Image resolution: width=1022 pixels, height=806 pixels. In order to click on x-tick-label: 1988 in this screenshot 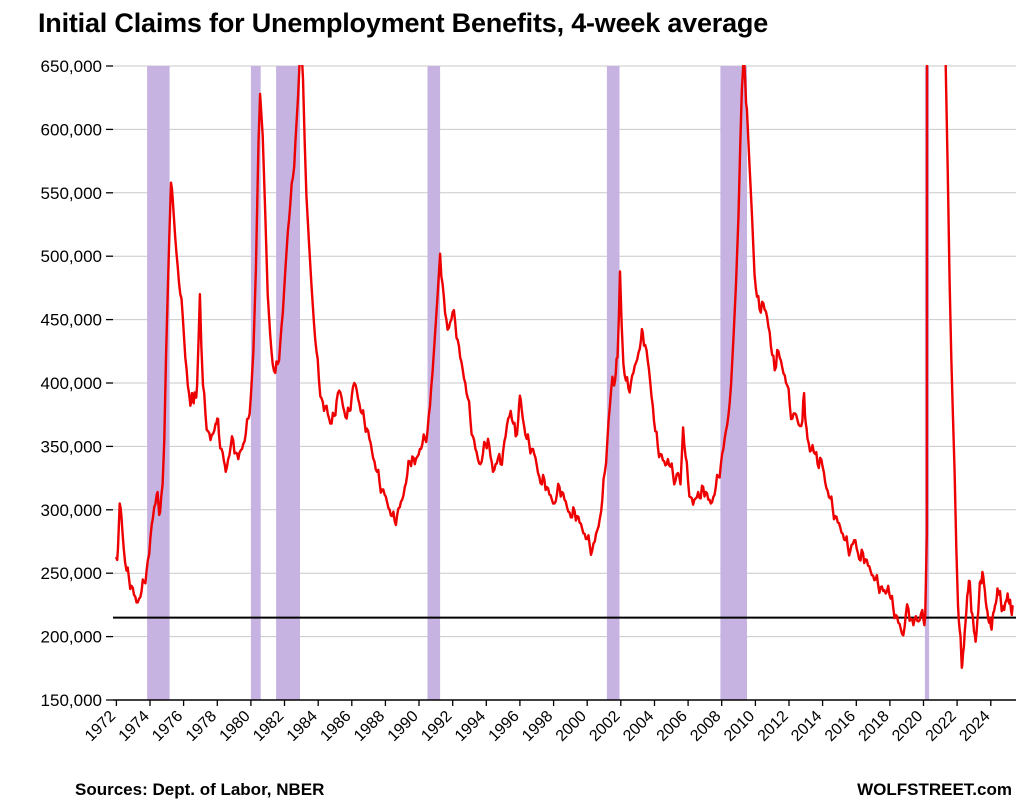, I will do `click(369, 726)`.